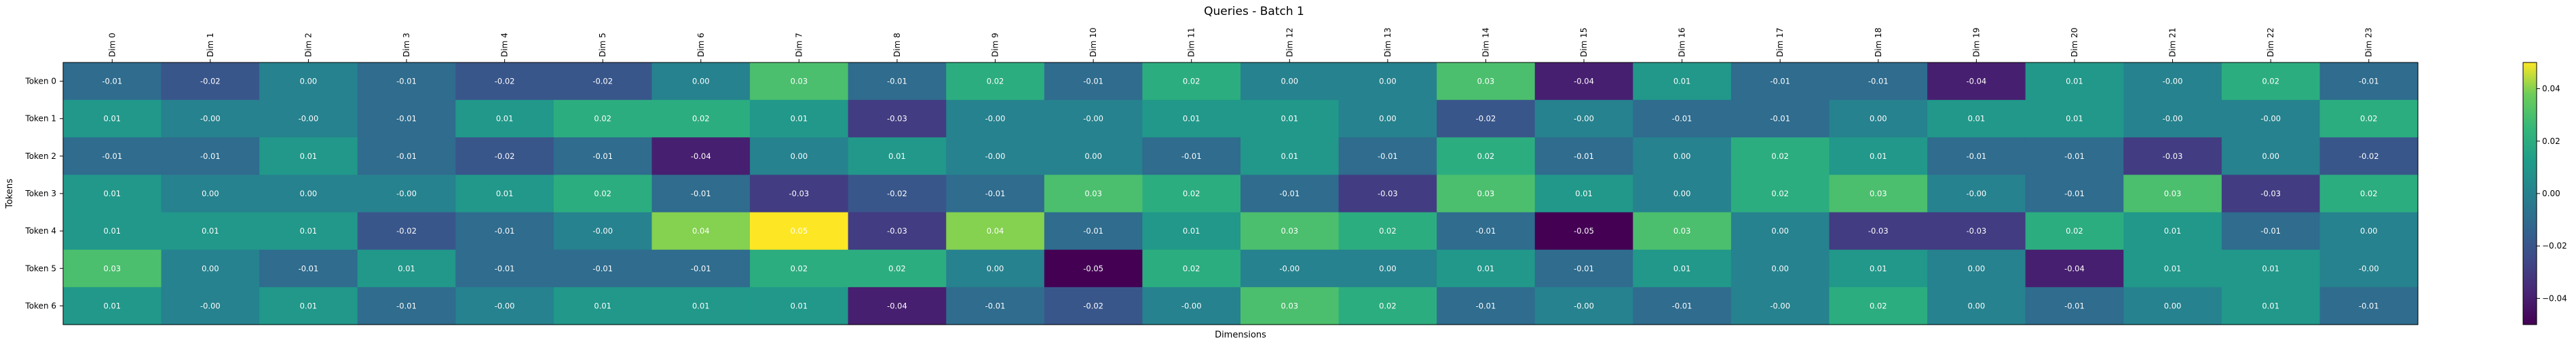 Image resolution: width=2576 pixels, height=347 pixels. What do you see at coordinates (1254, 12) in the screenshot?
I see `chart-title: Queries - Batch 1` at bounding box center [1254, 12].